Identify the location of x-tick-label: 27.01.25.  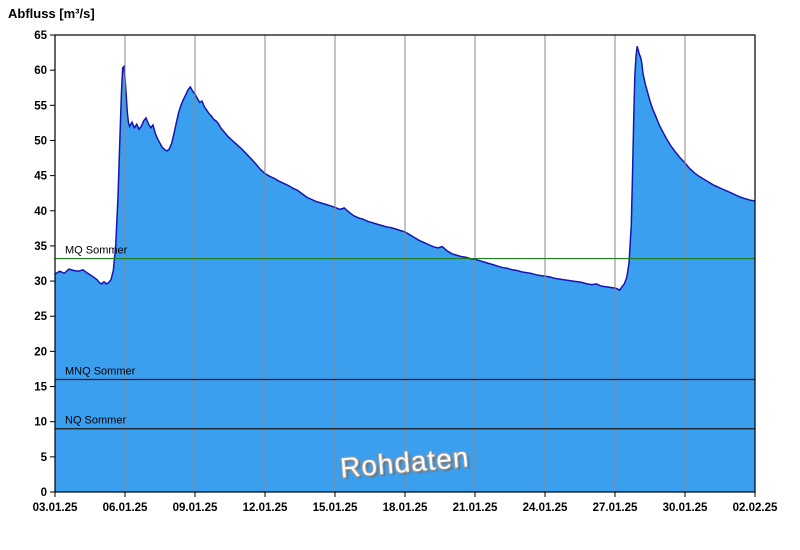
(615, 508).